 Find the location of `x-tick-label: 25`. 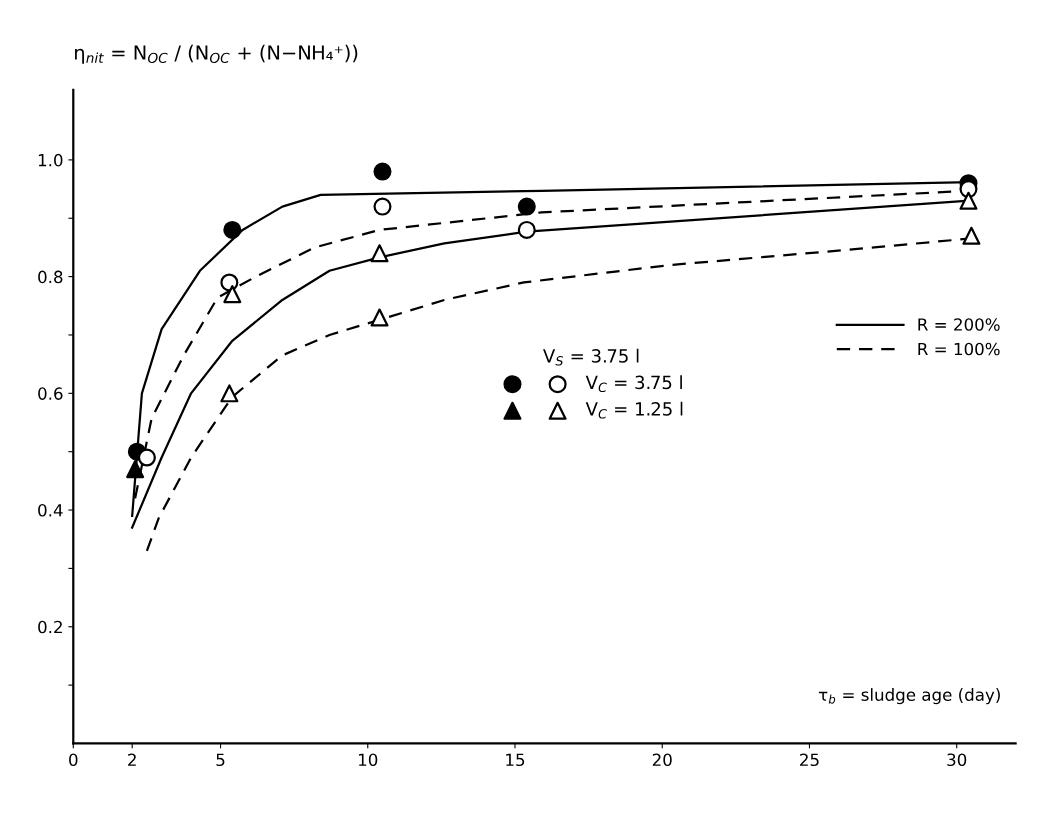

x-tick-label: 25 is located at coordinates (809, 760).